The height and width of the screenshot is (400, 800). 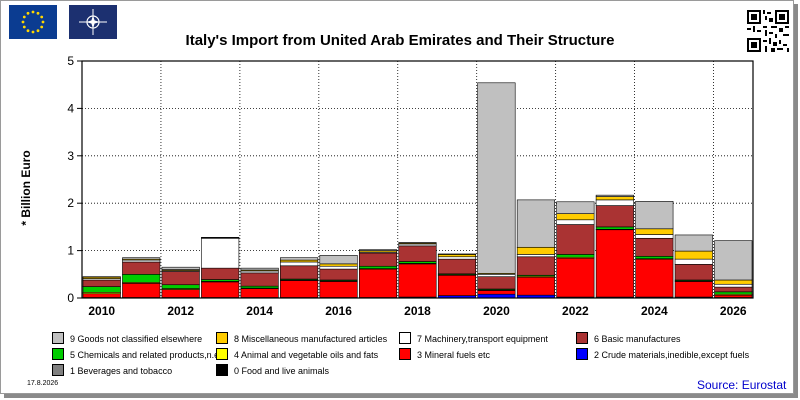 I want to click on qr-code-icon, so click(x=768, y=31).